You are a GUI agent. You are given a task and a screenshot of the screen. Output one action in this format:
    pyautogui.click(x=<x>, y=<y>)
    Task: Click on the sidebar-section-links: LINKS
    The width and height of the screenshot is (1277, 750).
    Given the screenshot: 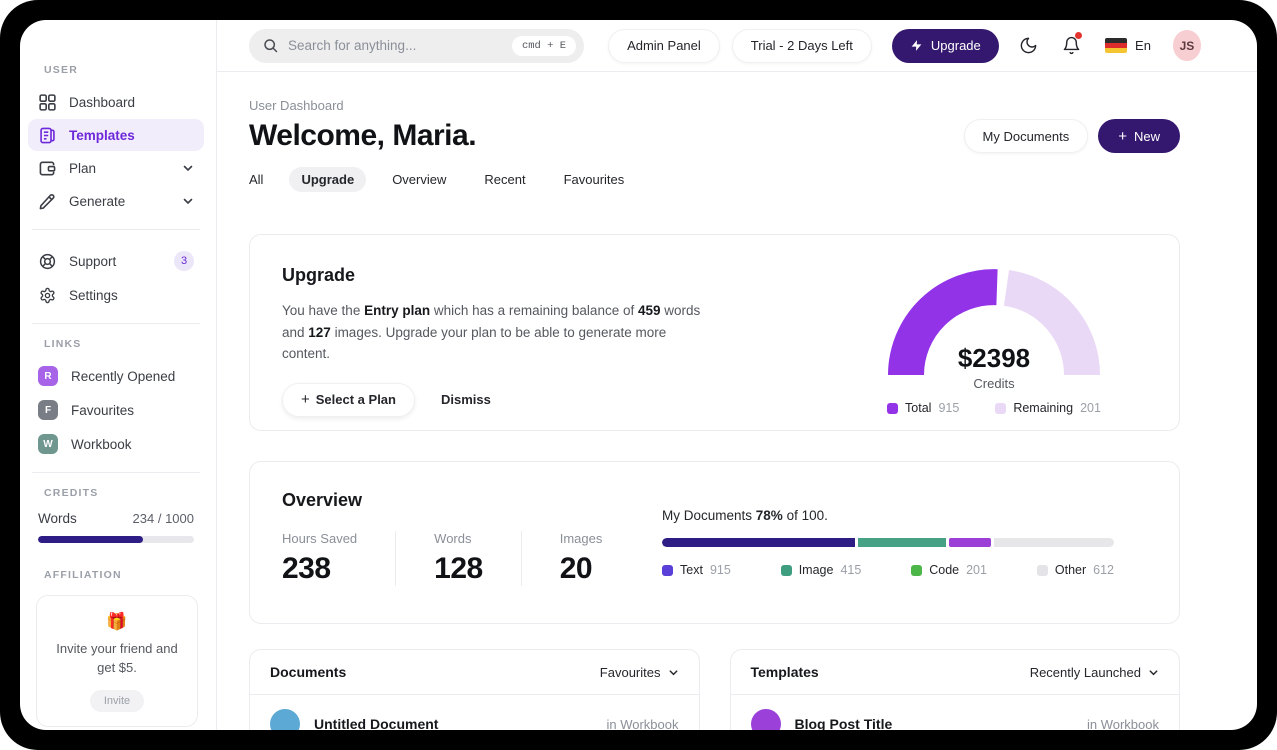 What is the action you would take?
    pyautogui.click(x=63, y=344)
    